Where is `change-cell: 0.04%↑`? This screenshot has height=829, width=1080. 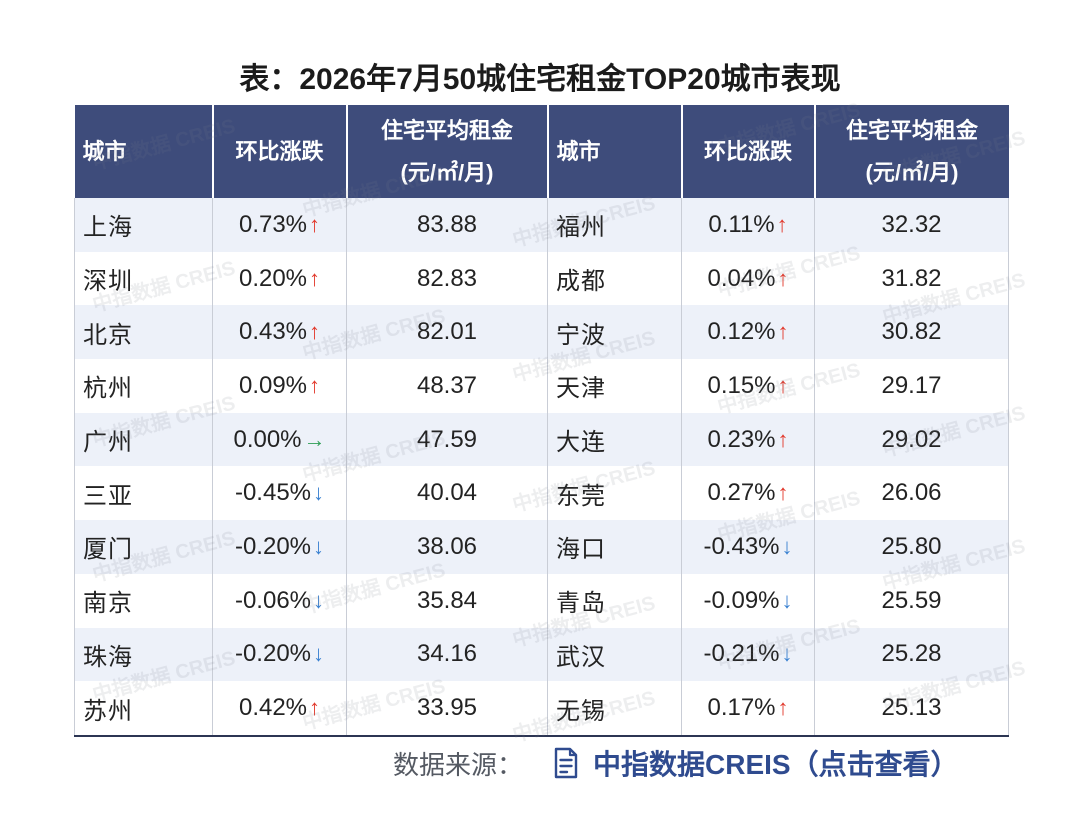 change-cell: 0.04%↑ is located at coordinates (748, 278).